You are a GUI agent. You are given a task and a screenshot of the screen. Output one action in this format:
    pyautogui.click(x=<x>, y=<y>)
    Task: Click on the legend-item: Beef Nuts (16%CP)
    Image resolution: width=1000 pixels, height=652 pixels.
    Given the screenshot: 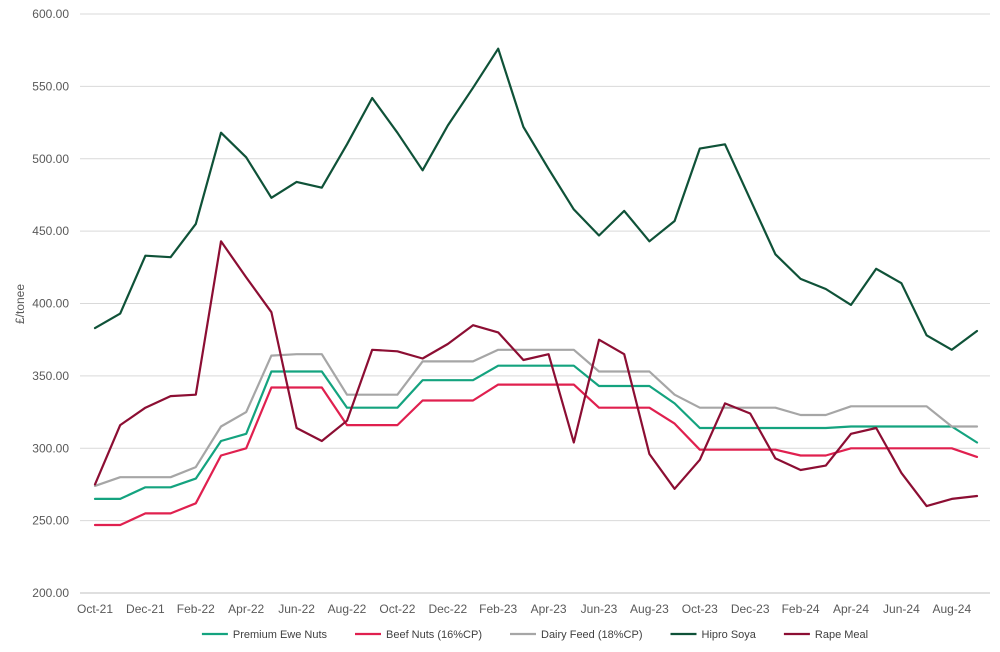 What is the action you would take?
    pyautogui.click(x=418, y=635)
    